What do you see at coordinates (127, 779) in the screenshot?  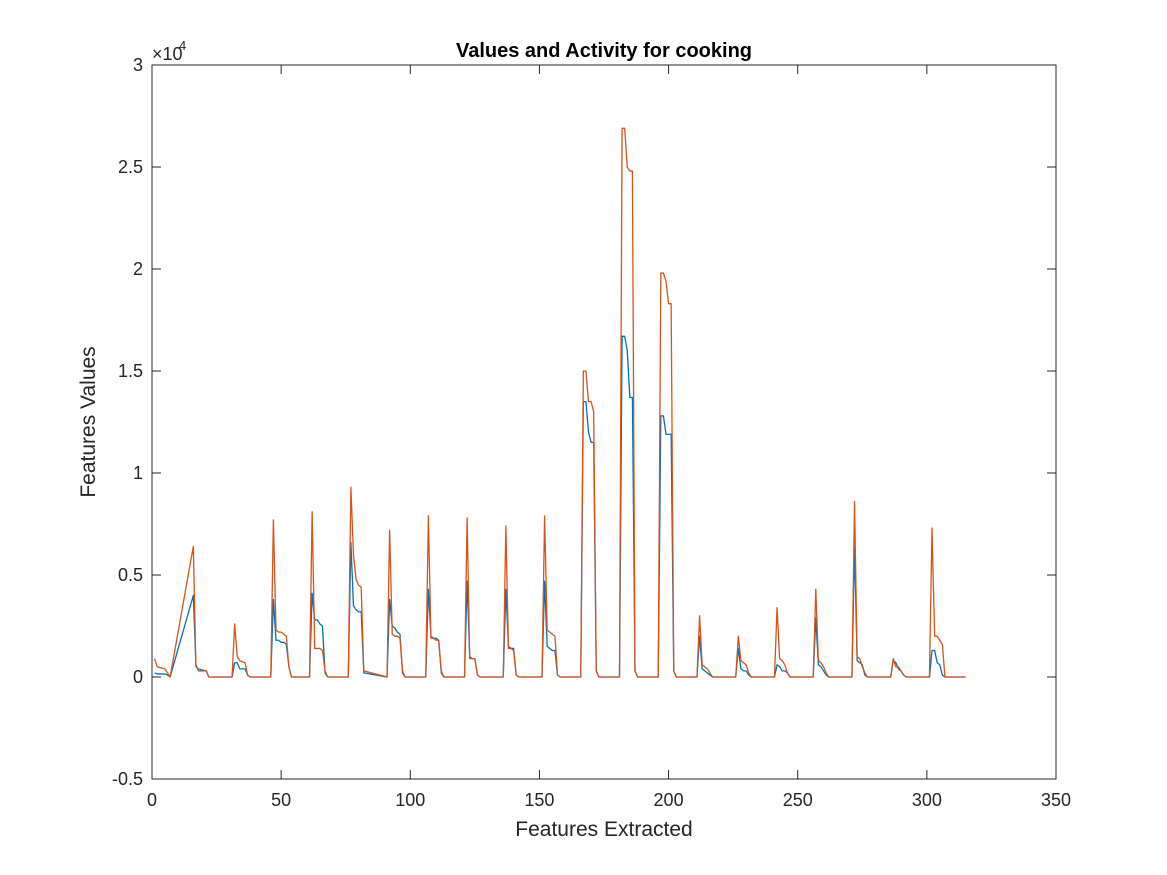 I see `y-tick-label: -0.5` at bounding box center [127, 779].